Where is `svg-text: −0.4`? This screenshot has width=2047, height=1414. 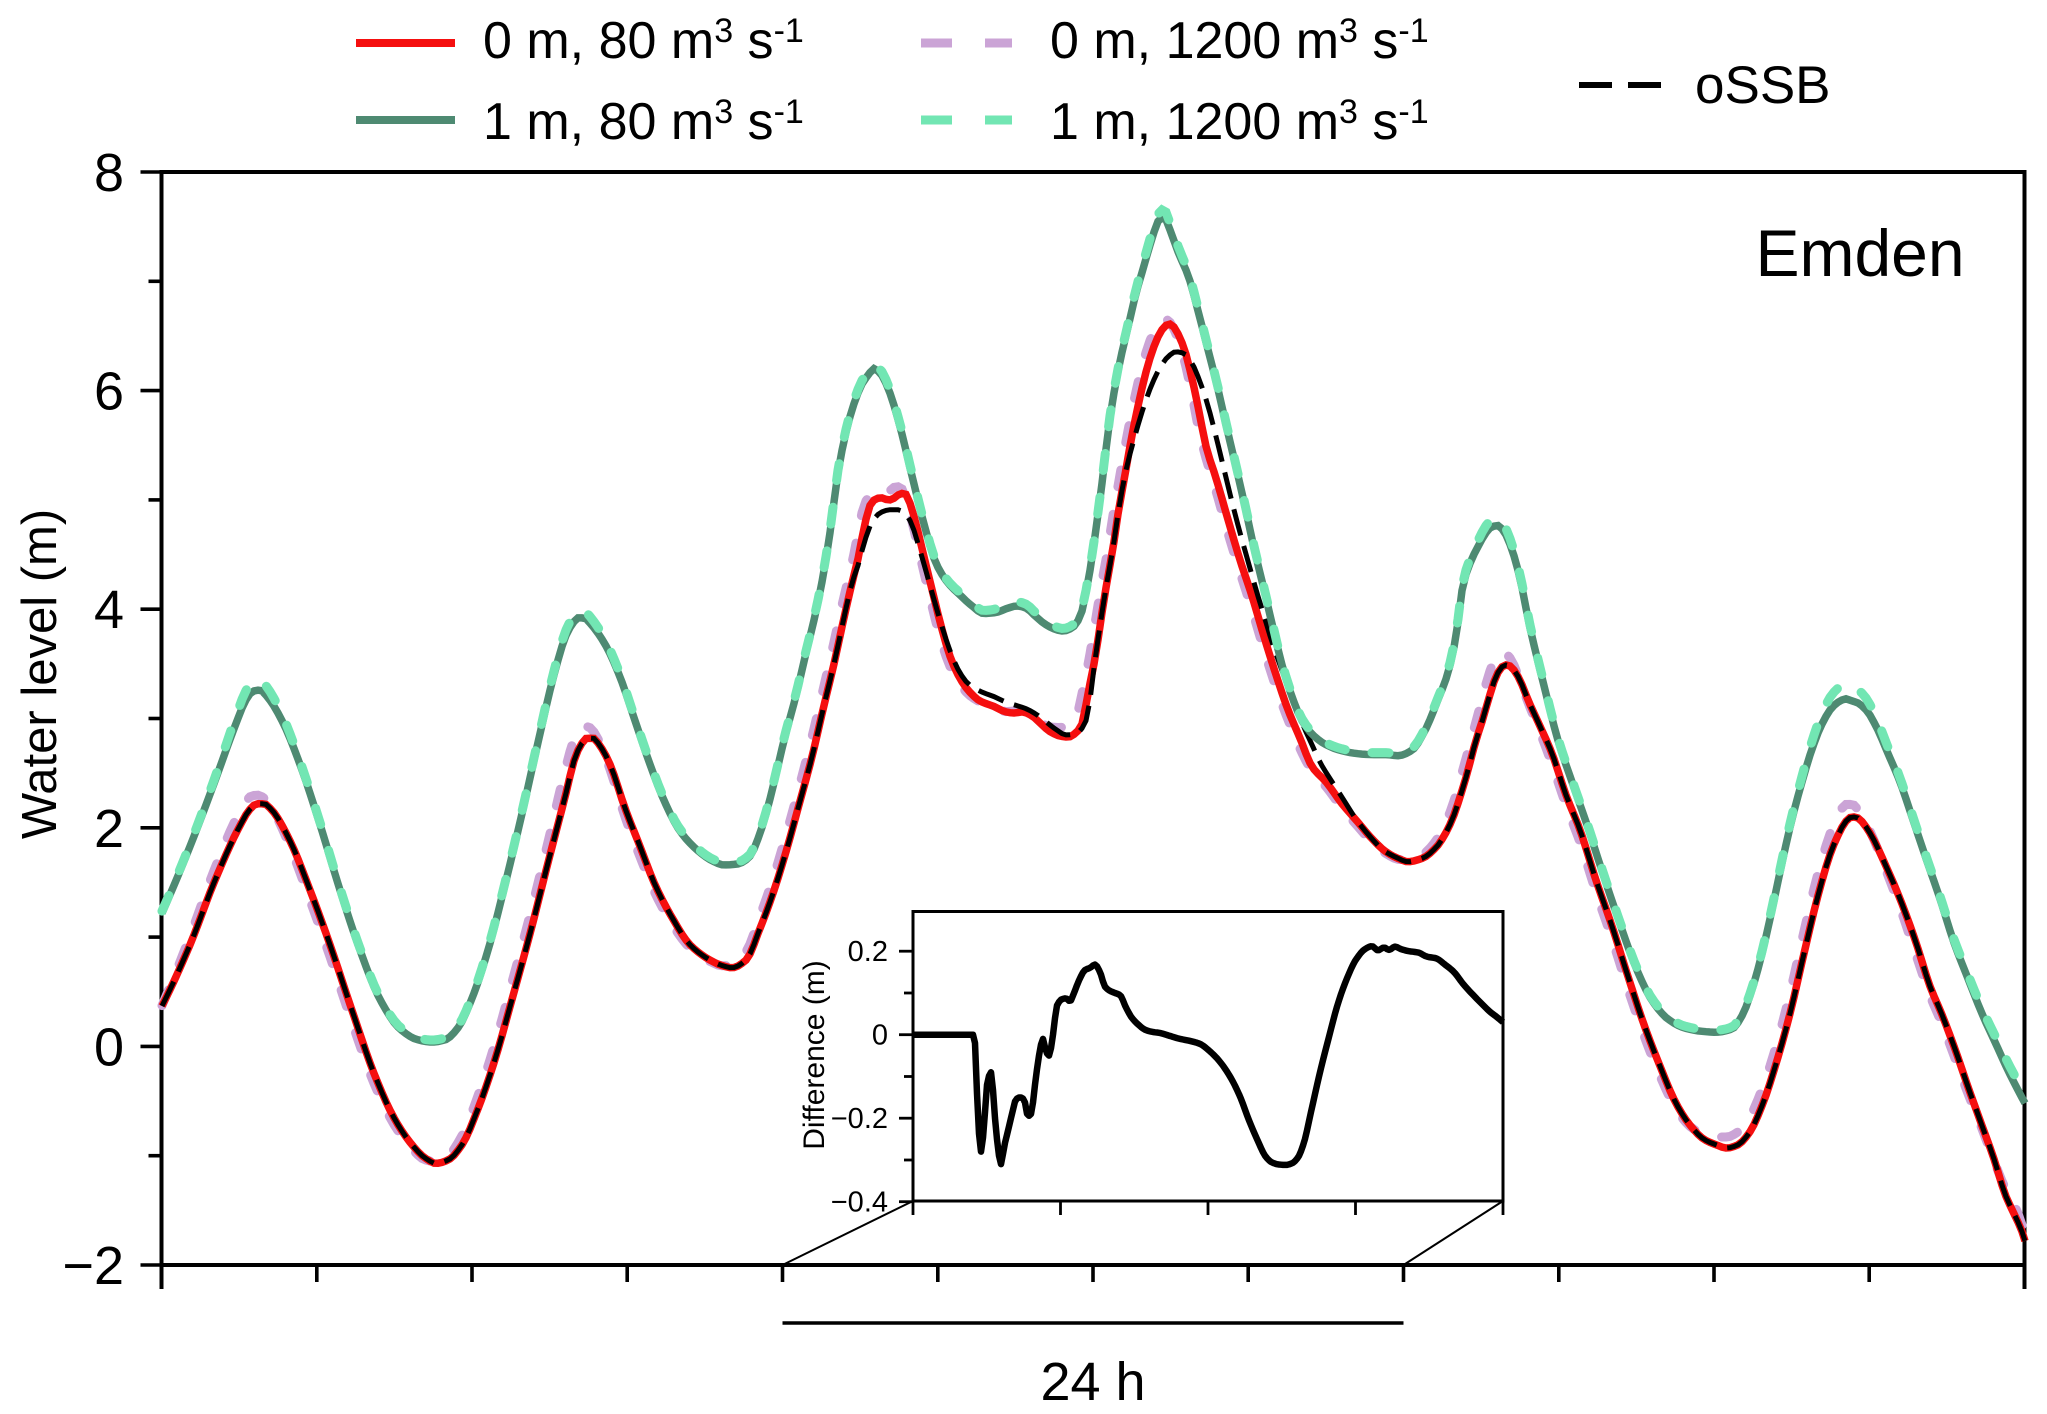
svg-text: −0.4 is located at coordinates (859, 1203).